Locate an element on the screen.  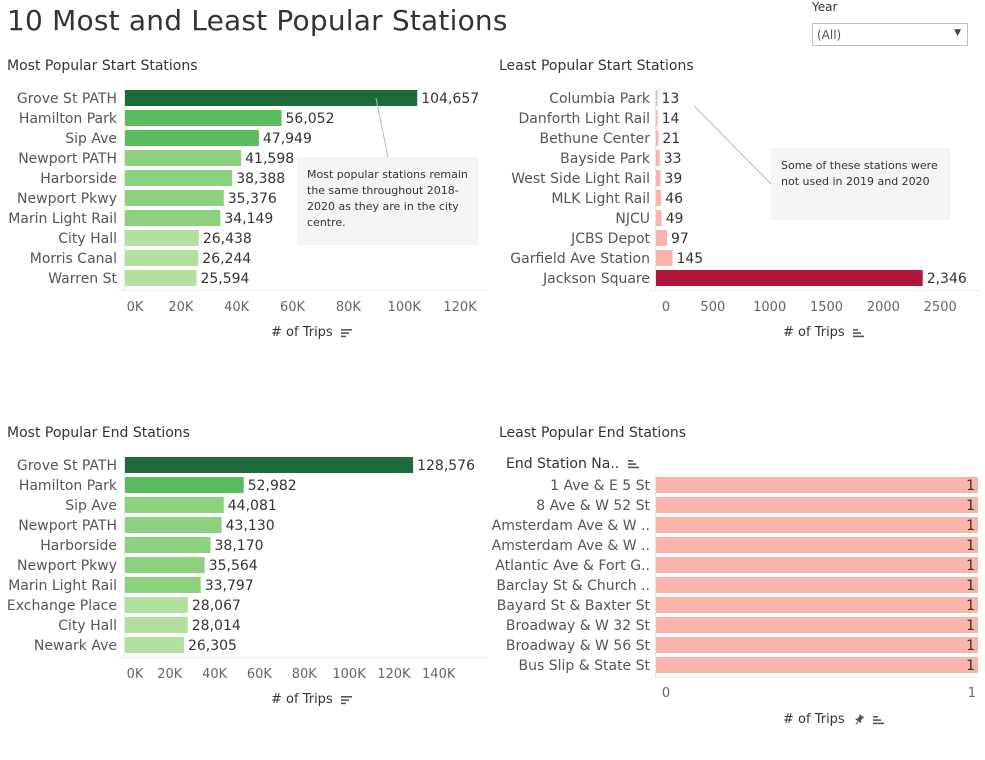
least-end-x-axis-title: # of Trips is located at coordinates (834, 719).